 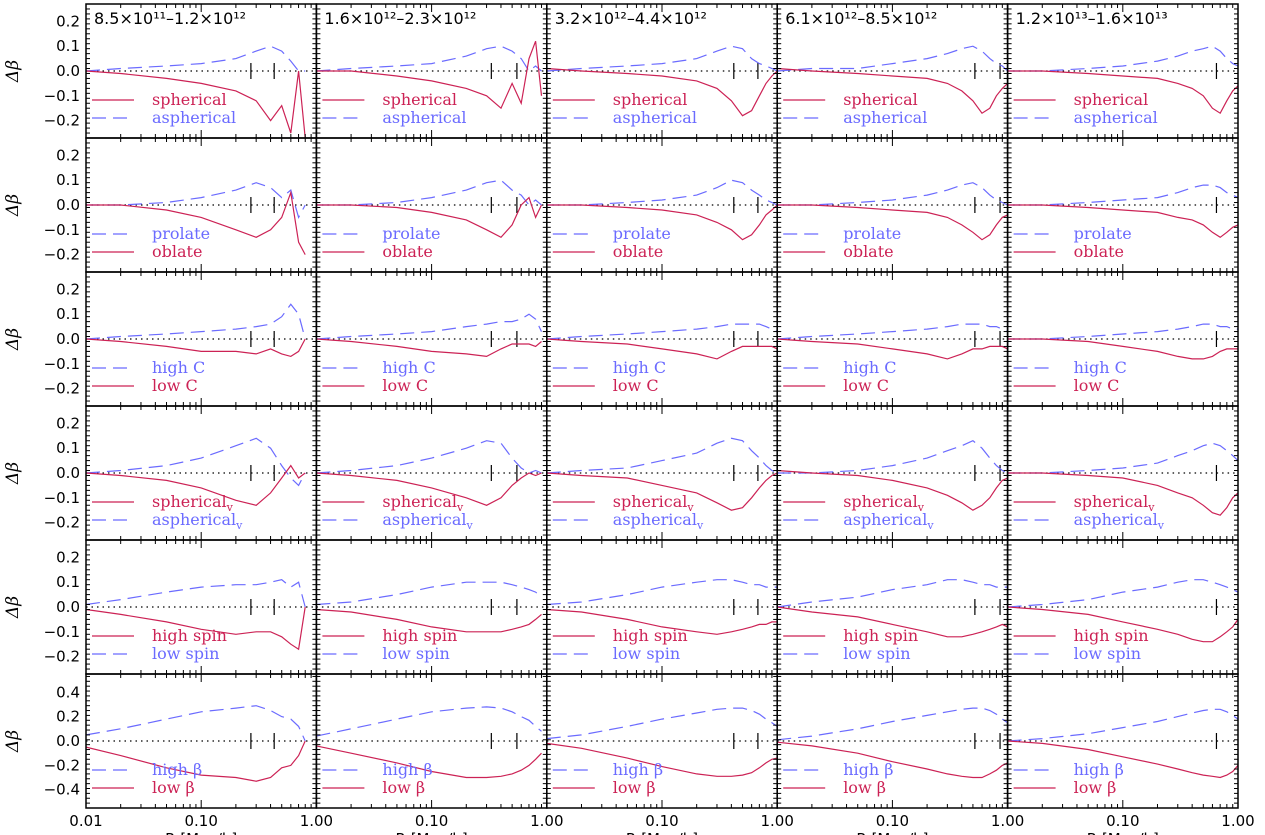 I want to click on legend-label: sphericalv, so click(x=884, y=503).